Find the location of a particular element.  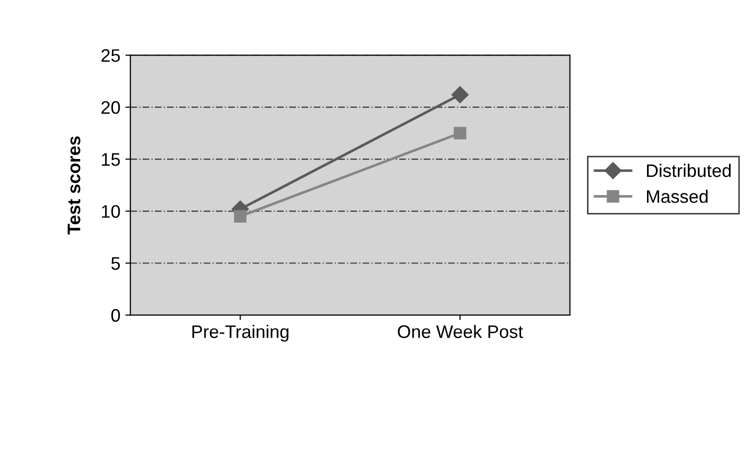

y-axis-title: Test scores is located at coordinates (74, 185).